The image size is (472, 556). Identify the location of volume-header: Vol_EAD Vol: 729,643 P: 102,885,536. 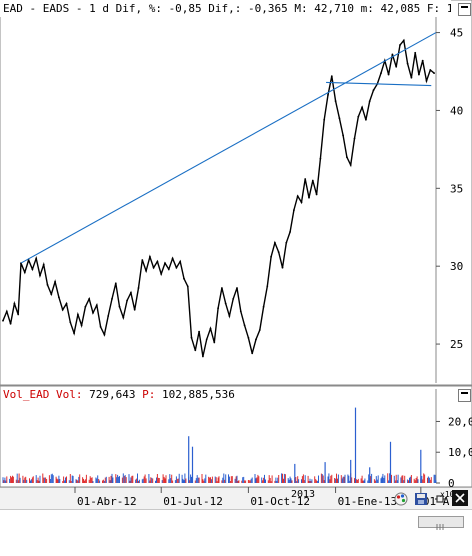
(211, 394).